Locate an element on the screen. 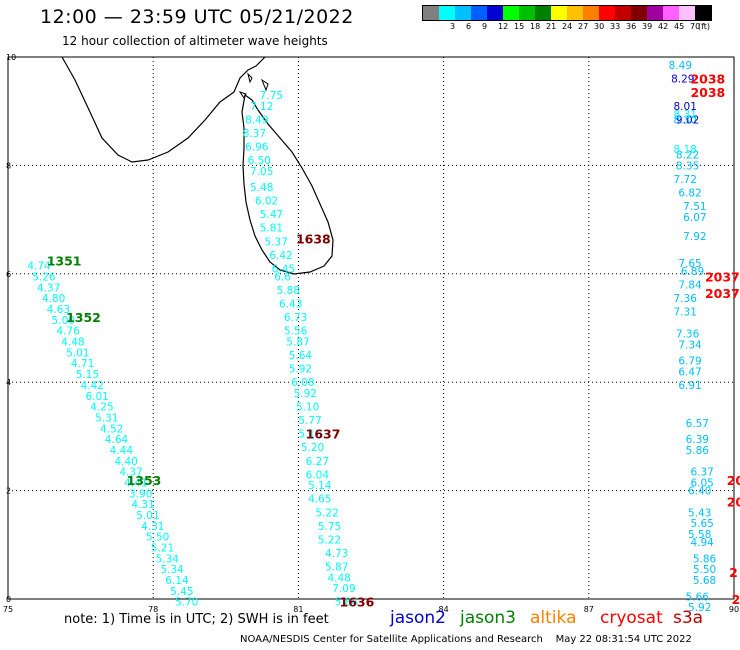 The height and width of the screenshot is (650, 740). wave-height-label: 6.73 is located at coordinates (295, 318).